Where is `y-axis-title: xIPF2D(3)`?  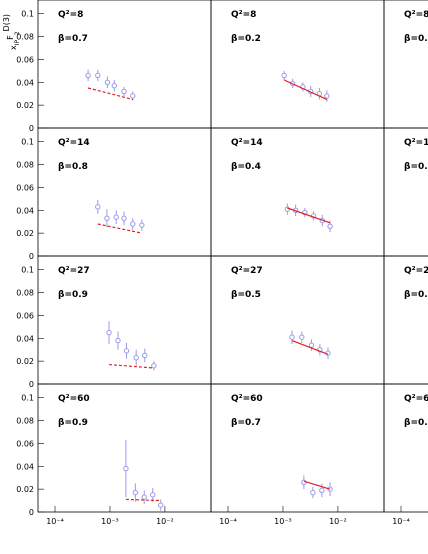 y-axis-title: xIPF2D(3) is located at coordinates (11, 32).